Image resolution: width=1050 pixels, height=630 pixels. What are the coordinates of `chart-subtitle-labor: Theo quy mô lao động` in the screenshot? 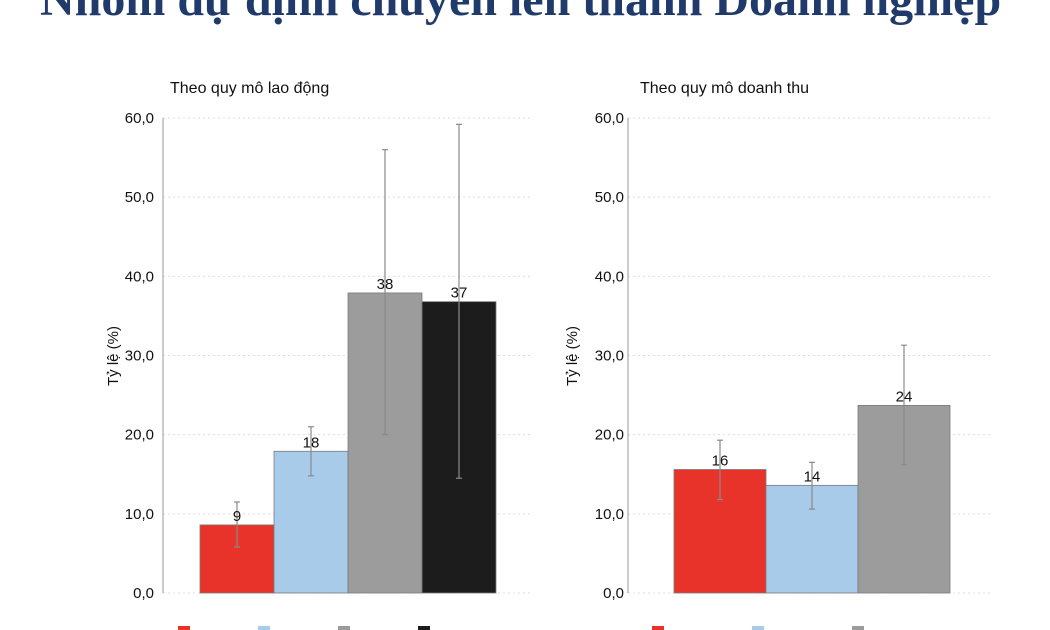 It's located at (249, 88).